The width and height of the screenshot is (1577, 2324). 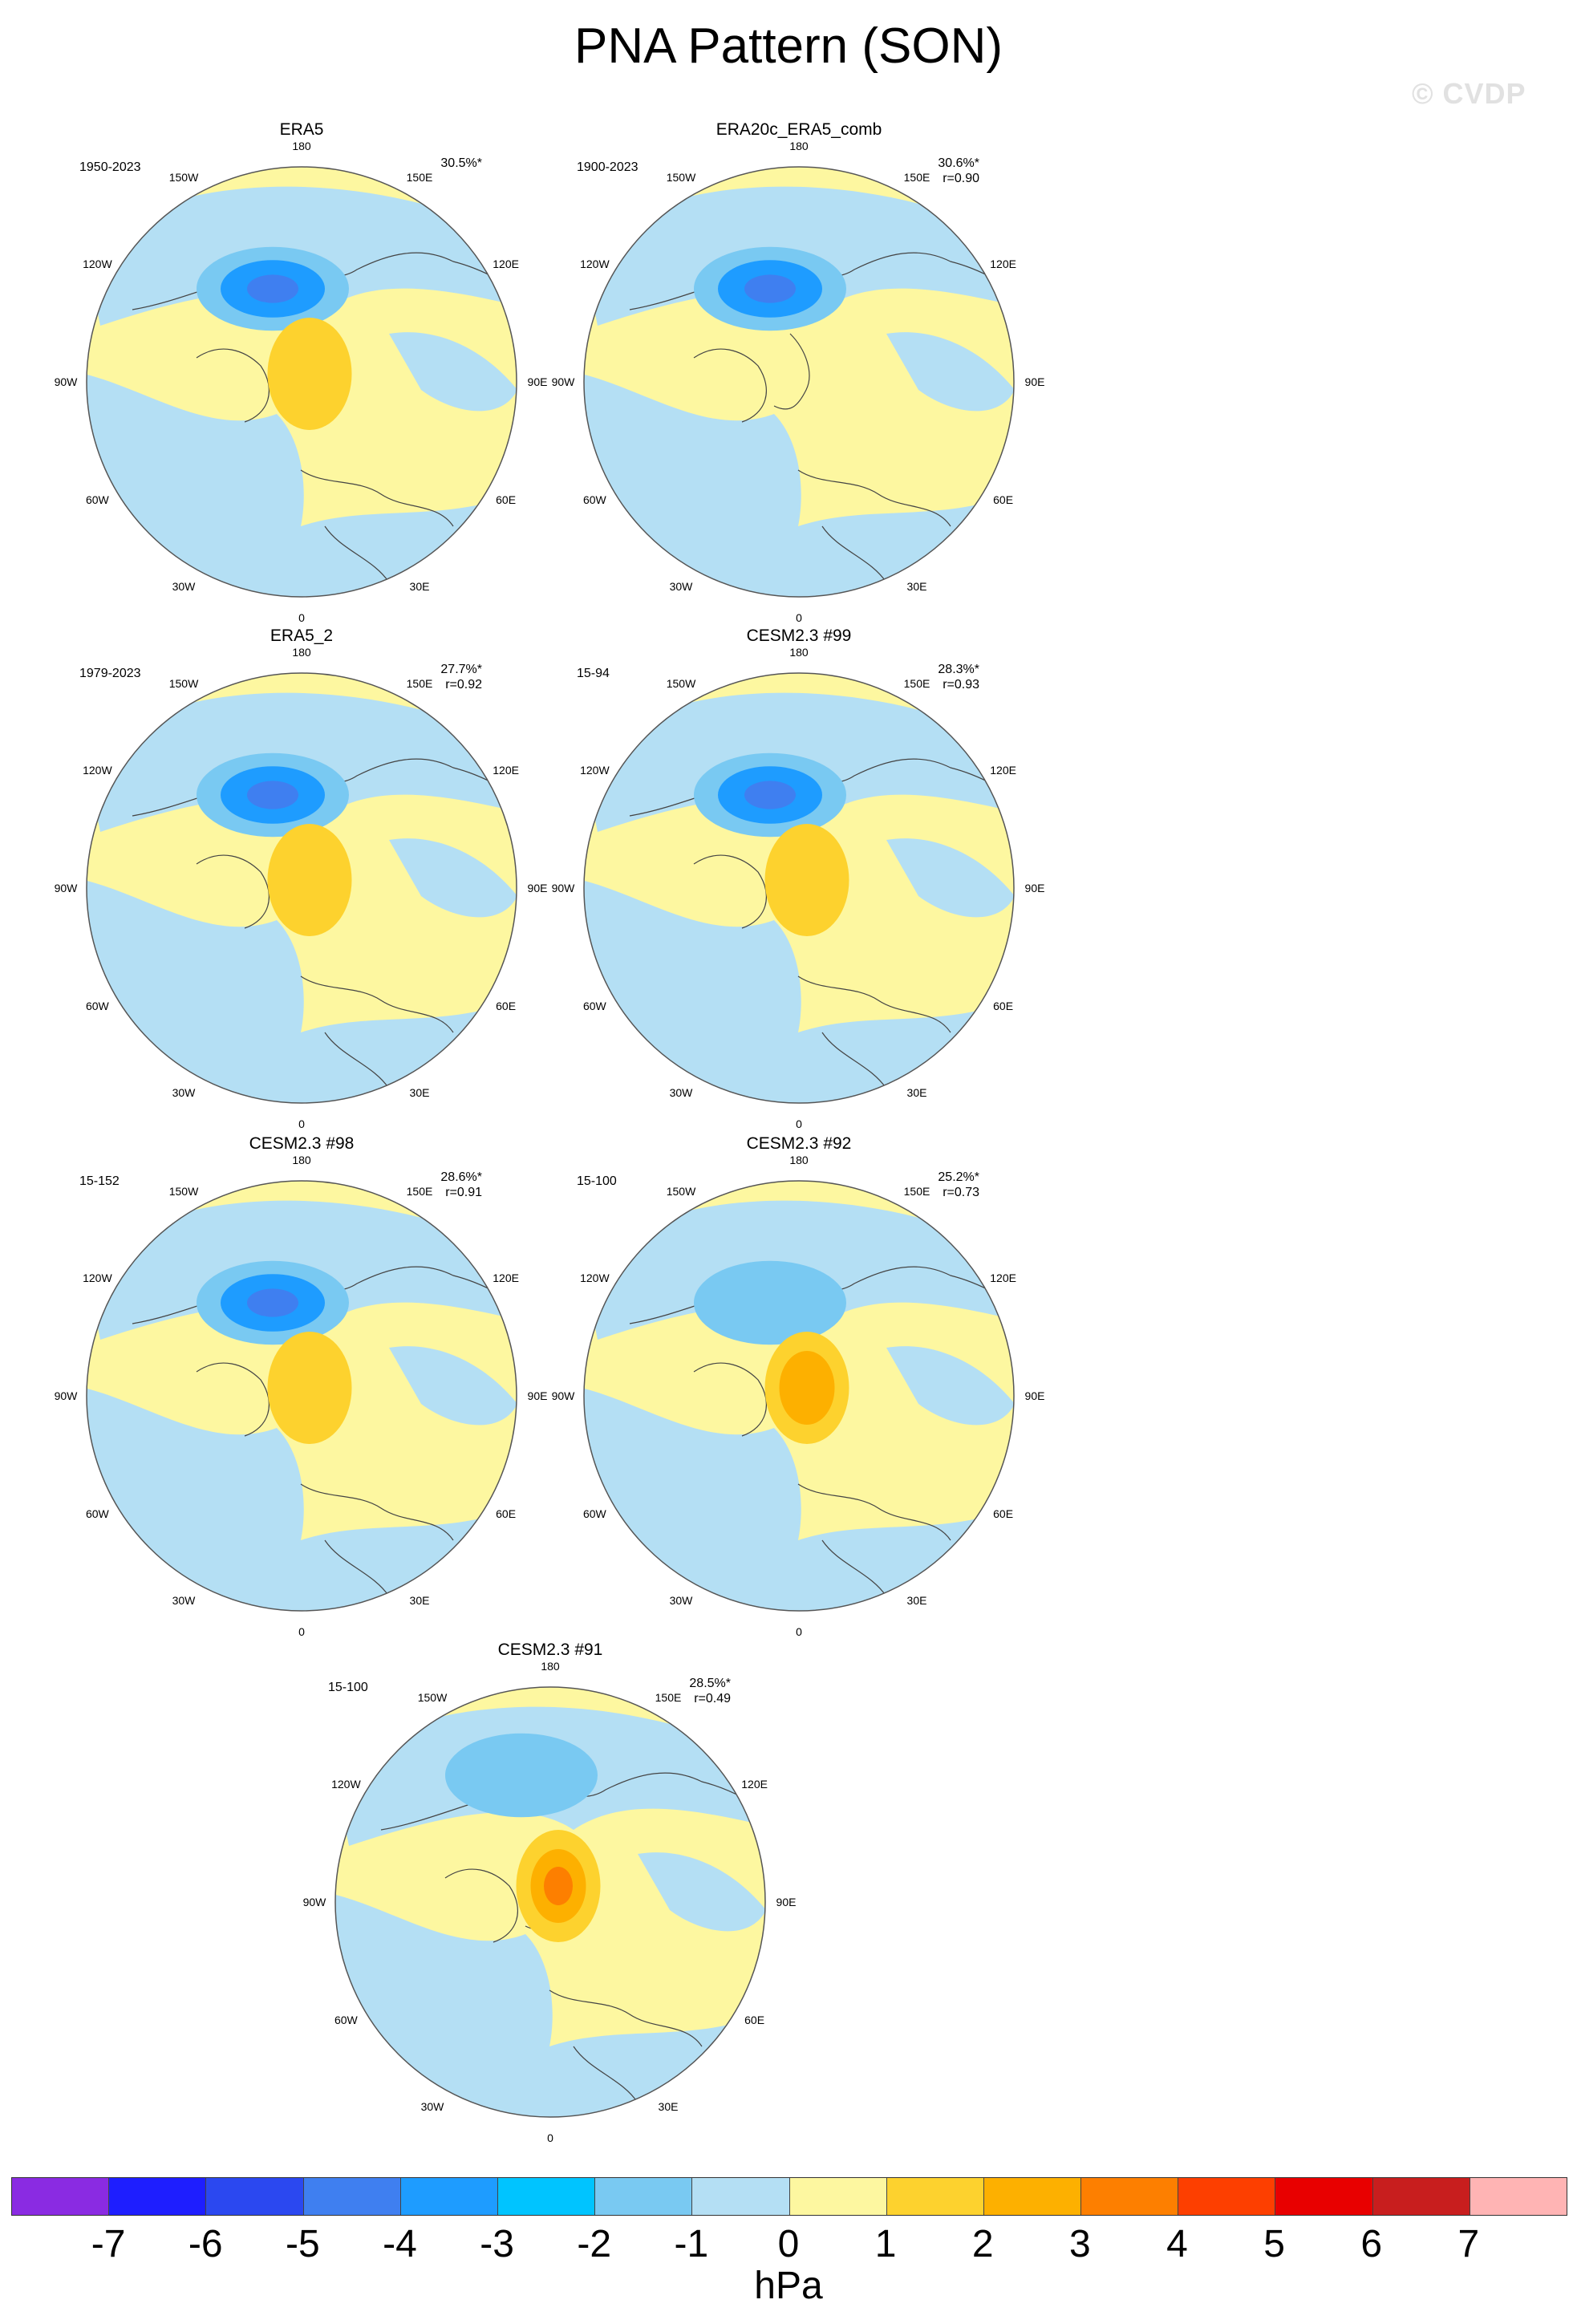 What do you see at coordinates (958, 1177) in the screenshot?
I see `panel-variance: 25.2%*` at bounding box center [958, 1177].